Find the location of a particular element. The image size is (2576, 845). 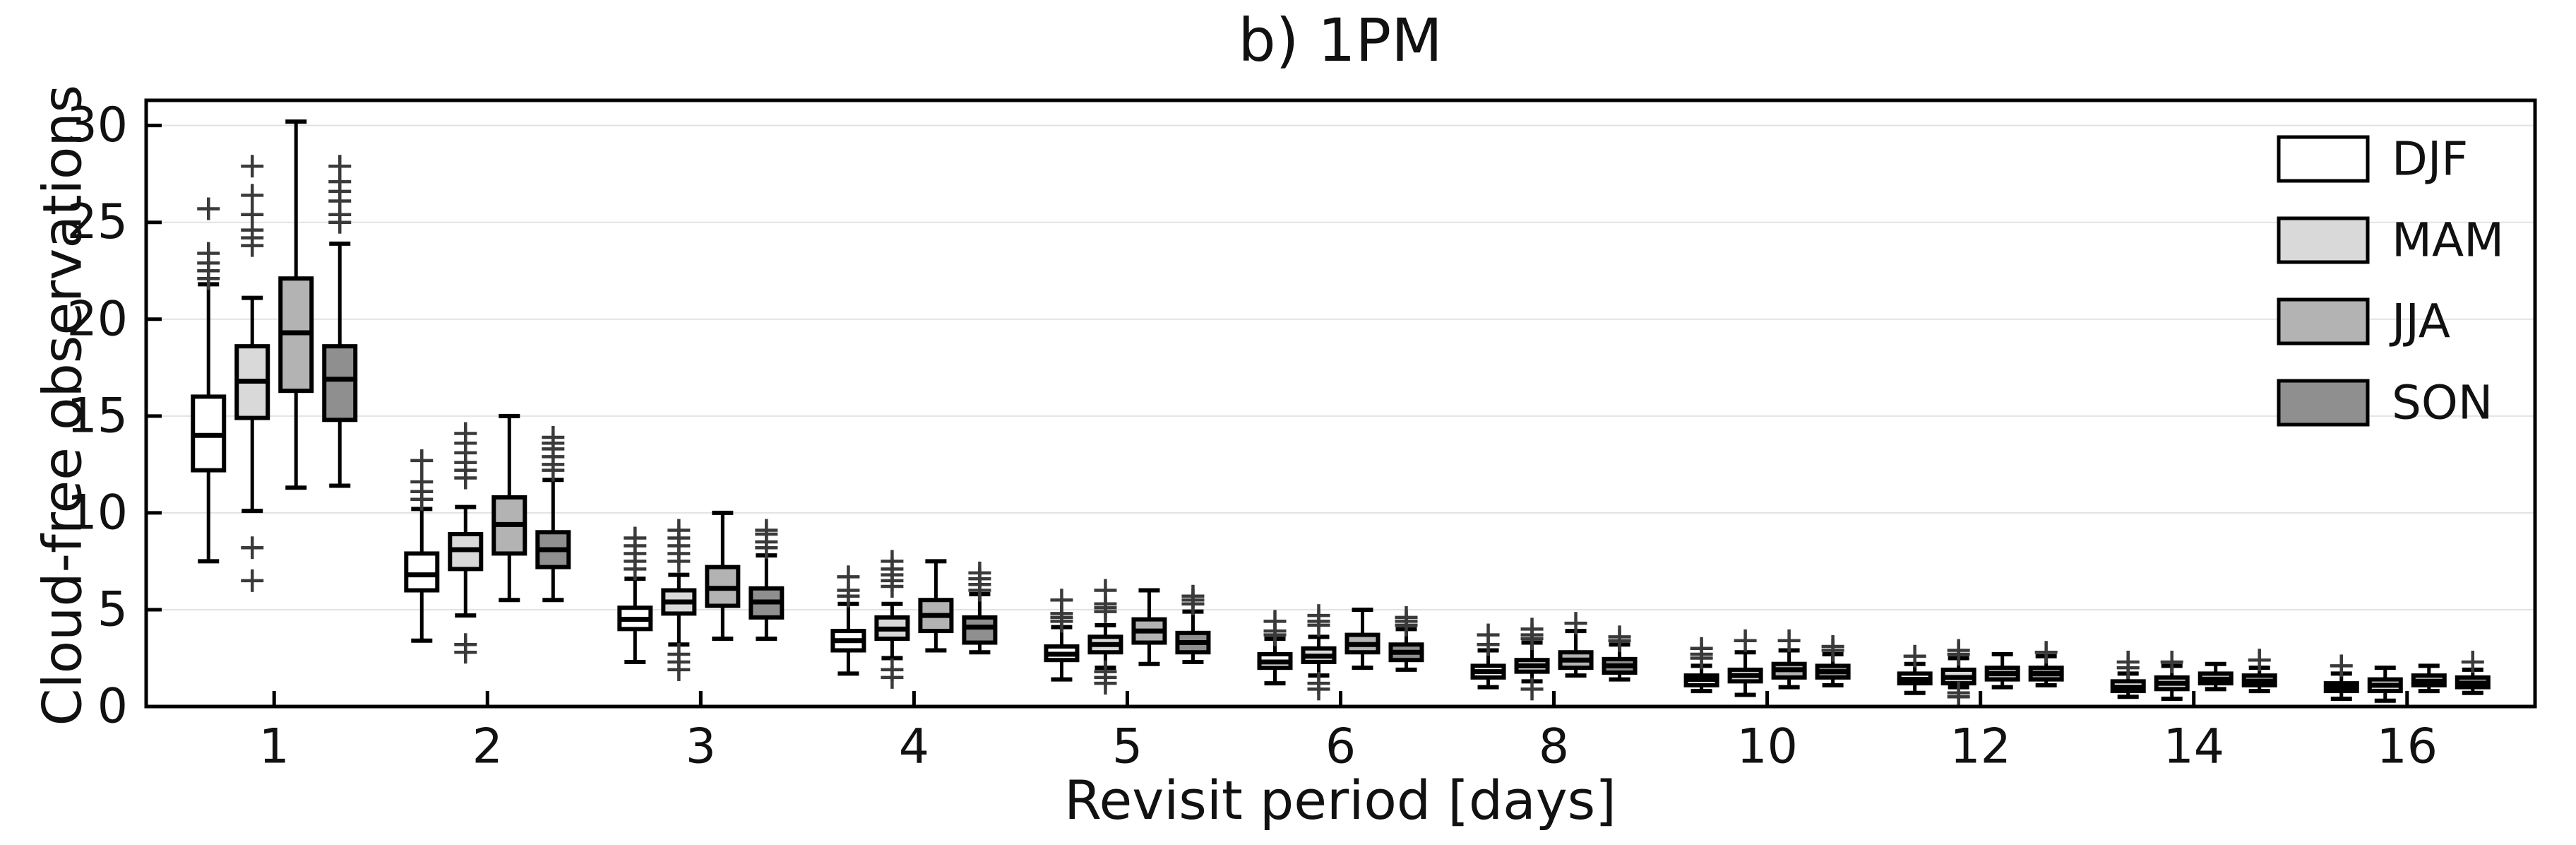

x-tick-label: 10 is located at coordinates (1767, 747).